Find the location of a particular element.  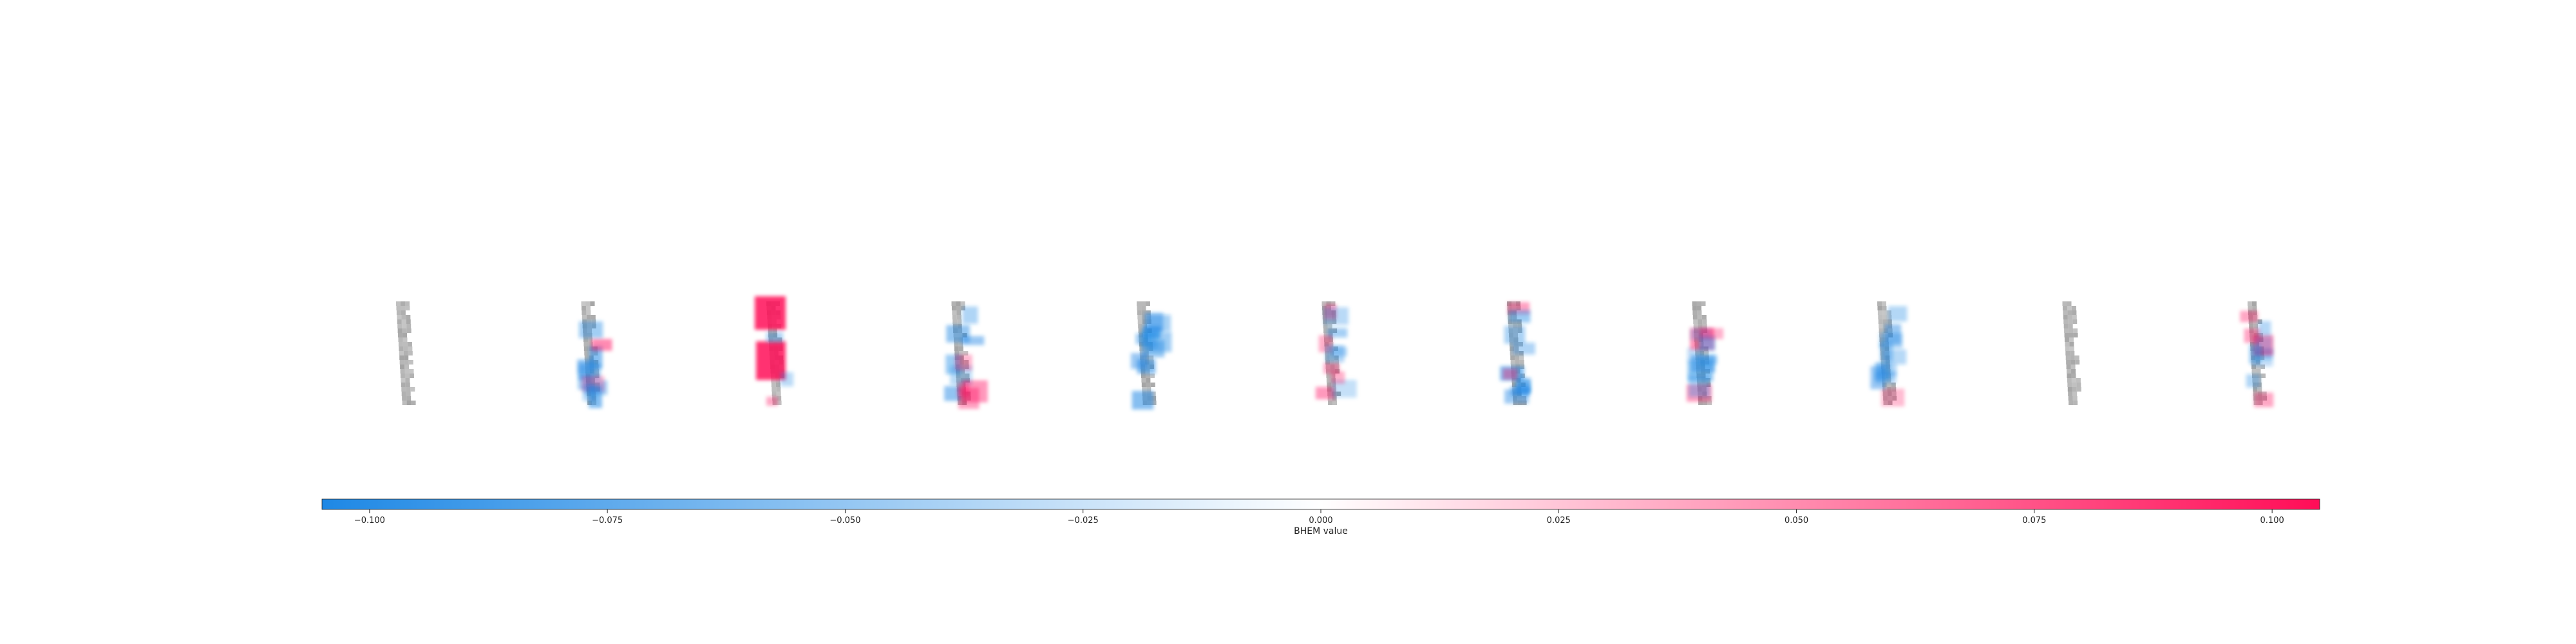

image-panels is located at coordinates (1335, 353).